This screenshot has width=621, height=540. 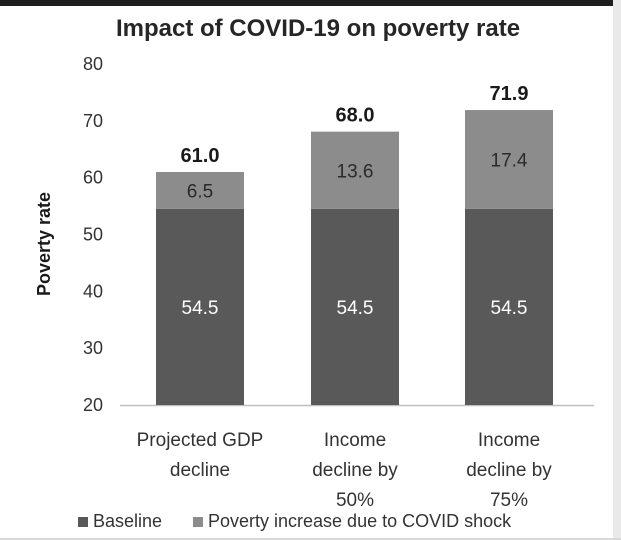 I want to click on x-category-label: Projected GDP, so click(x=200, y=440).